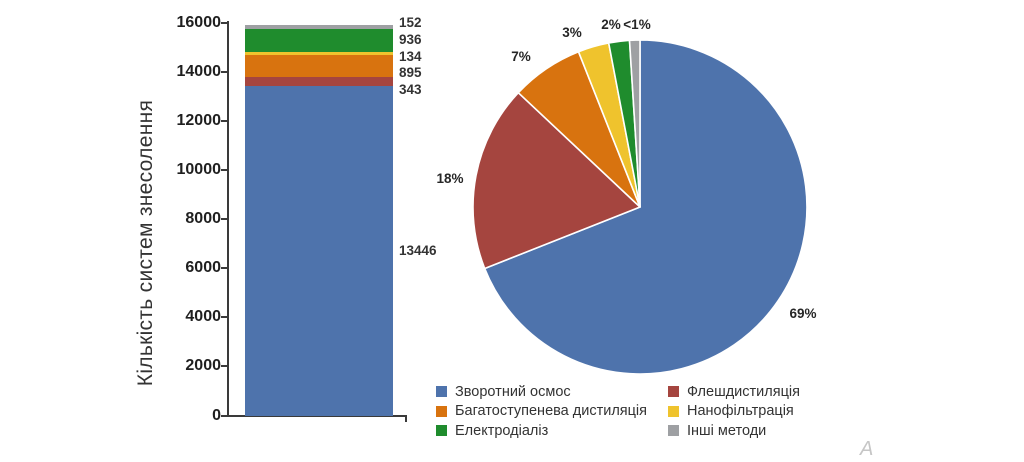  I want to click on legend-label: Багатоступенева дистиляція, so click(551, 411).